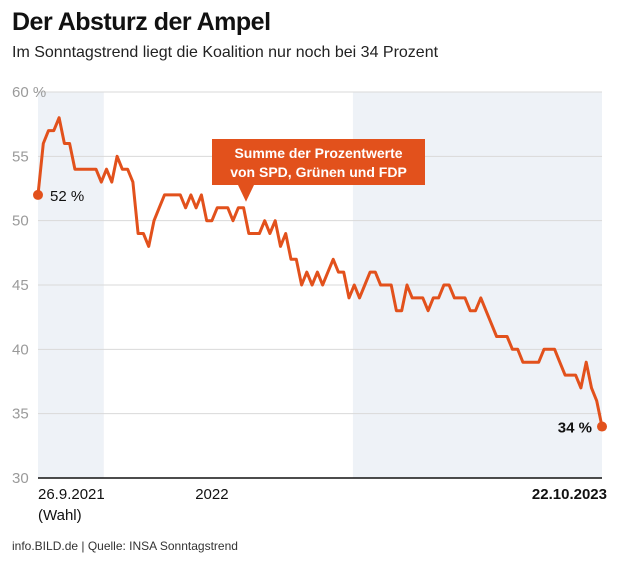 The image size is (620, 562). Describe the element at coordinates (20, 349) in the screenshot. I see `y-tick-label-40: 40` at that location.